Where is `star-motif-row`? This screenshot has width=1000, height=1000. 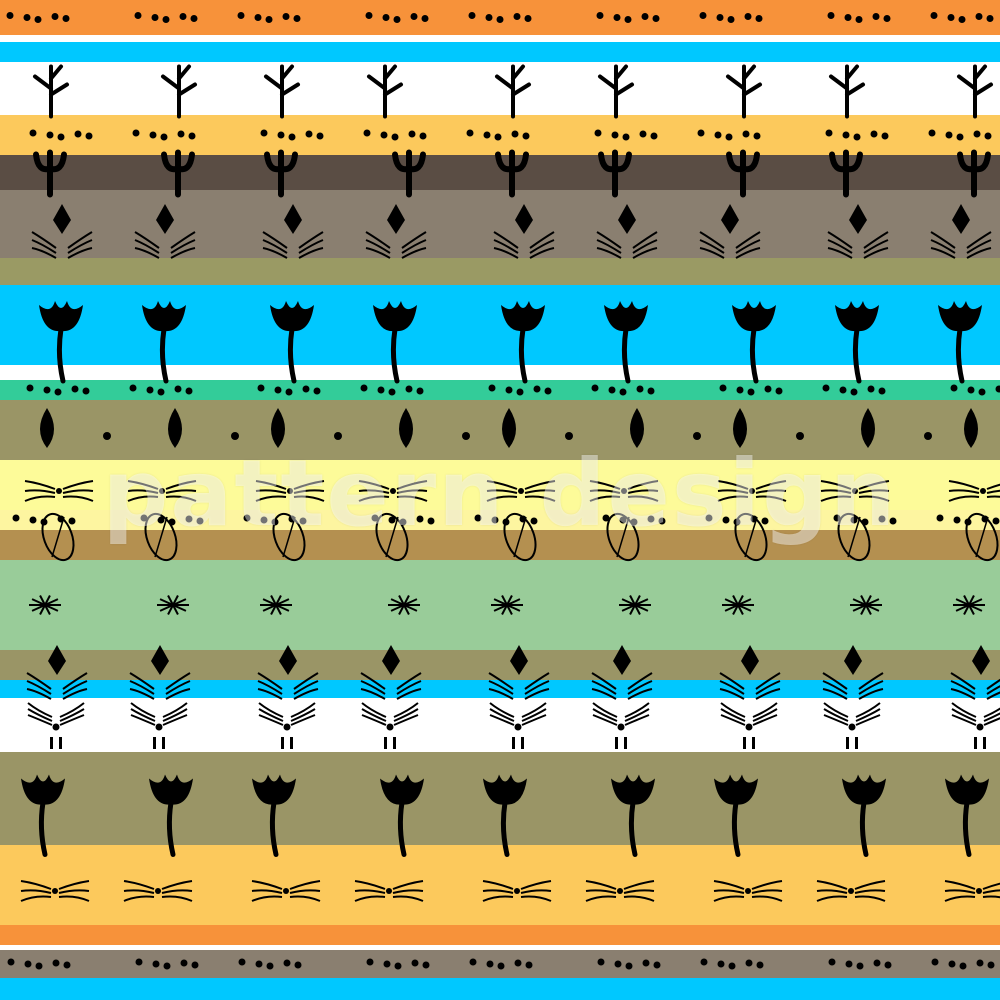 star-motif-row is located at coordinates (507, 605).